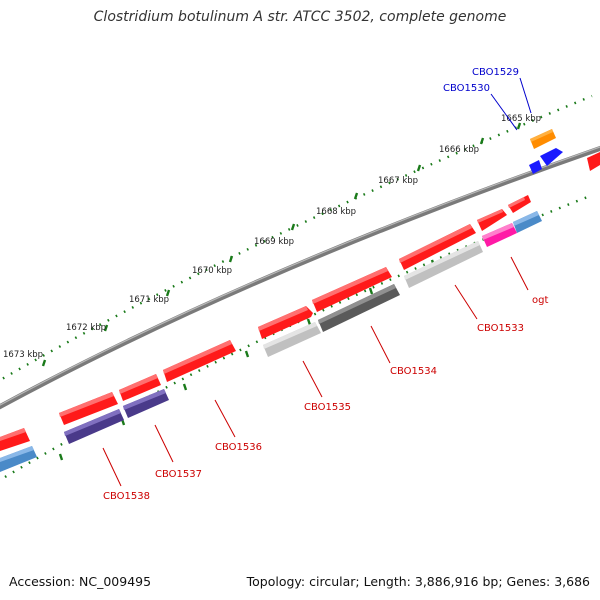 This screenshot has height=600, width=600. I want to click on gene-arrow-cbo1533, so click(443, 264).